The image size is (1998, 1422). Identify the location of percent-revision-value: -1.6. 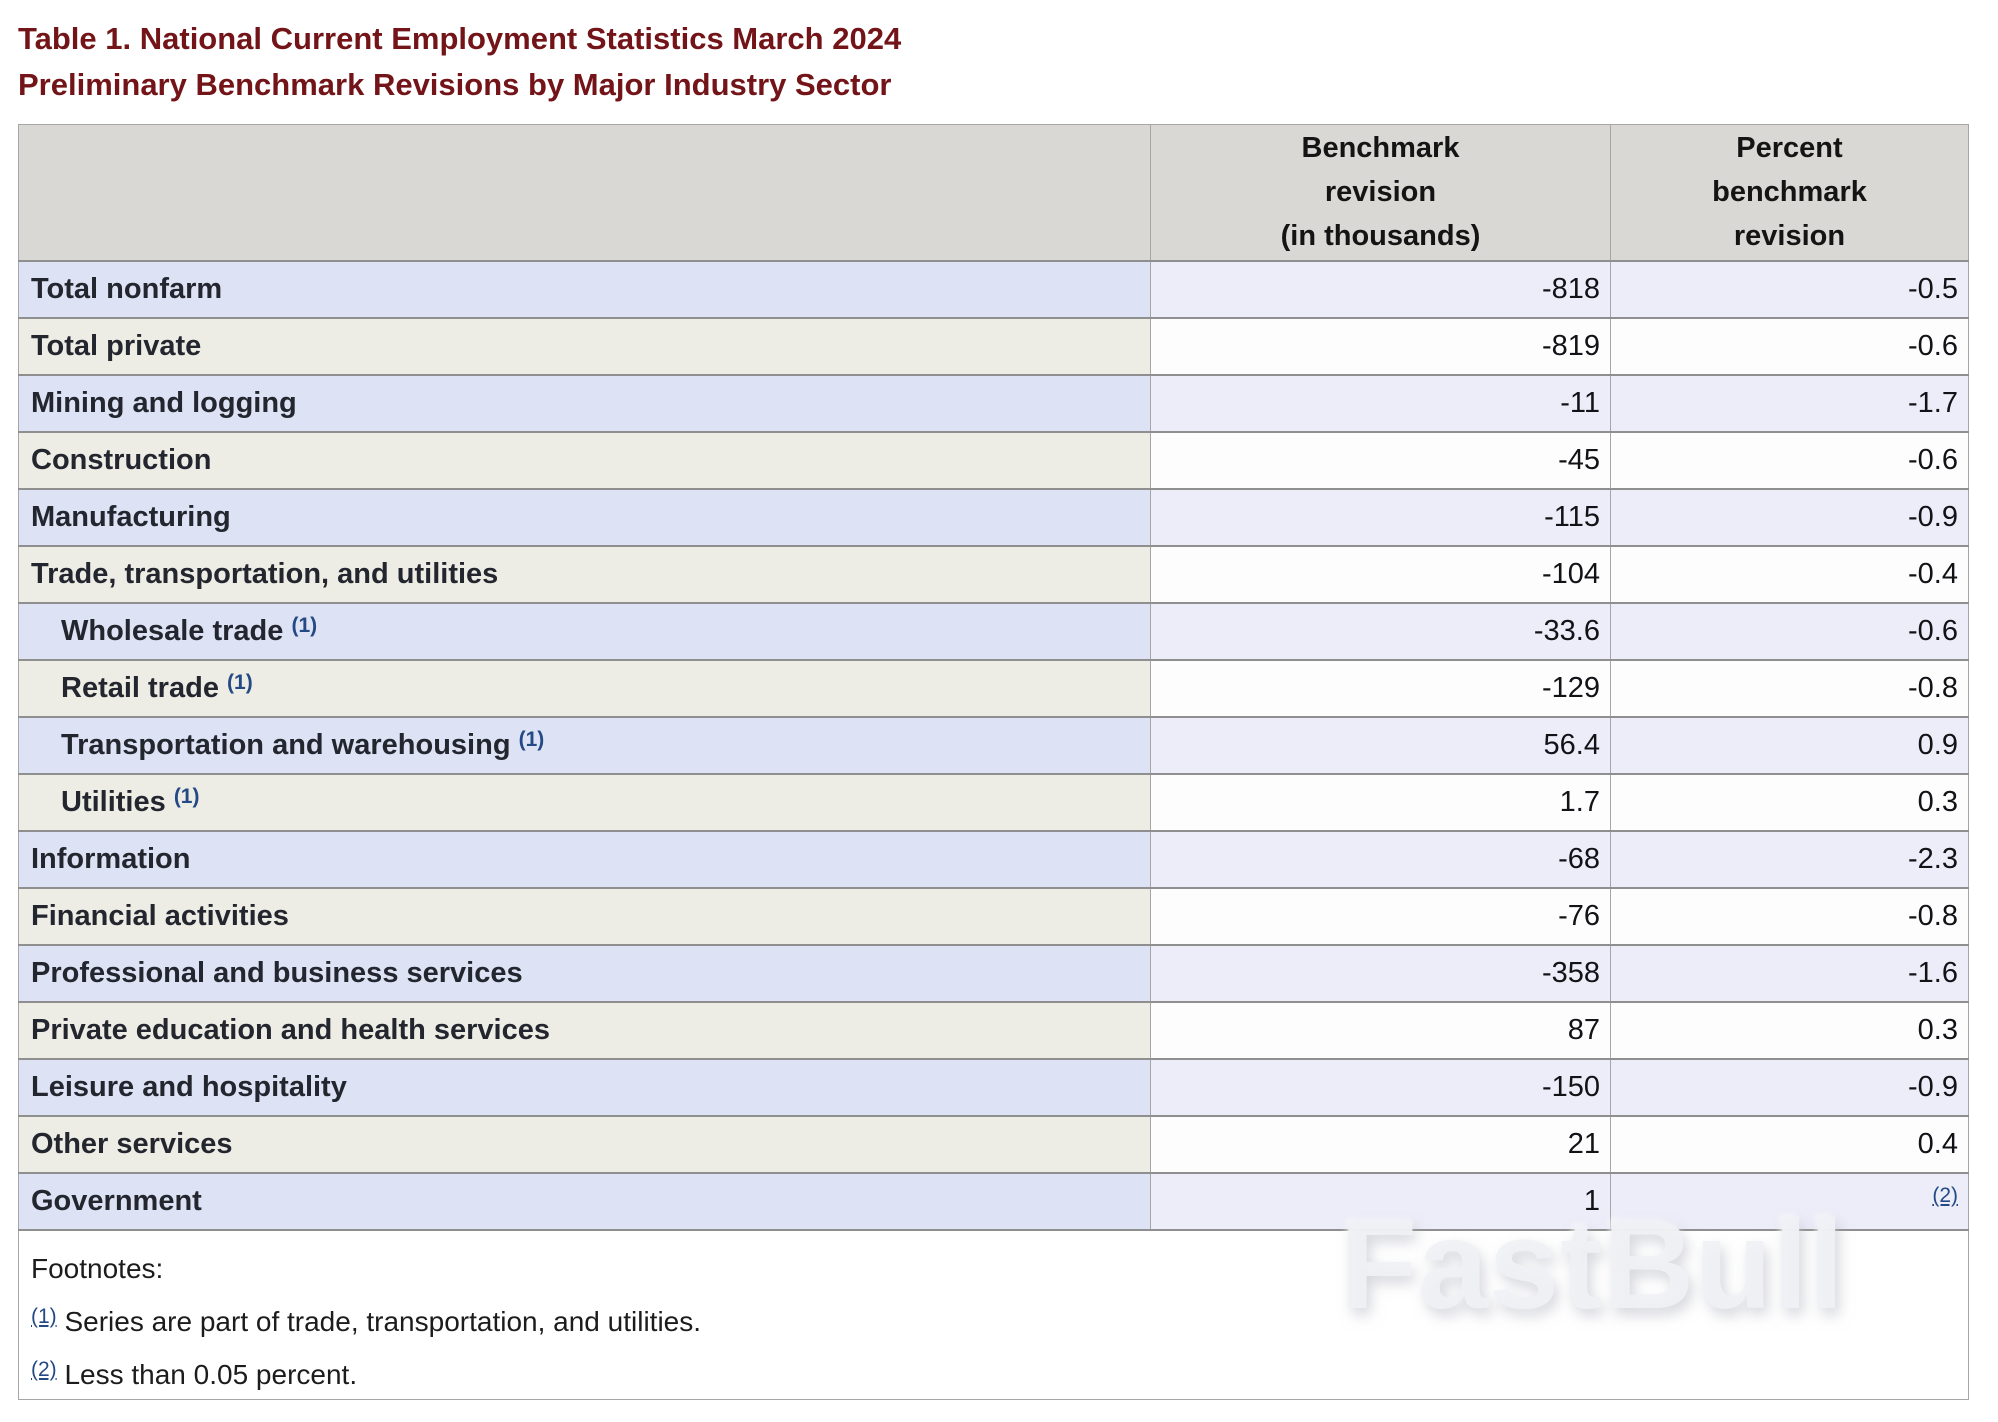
(1789, 973).